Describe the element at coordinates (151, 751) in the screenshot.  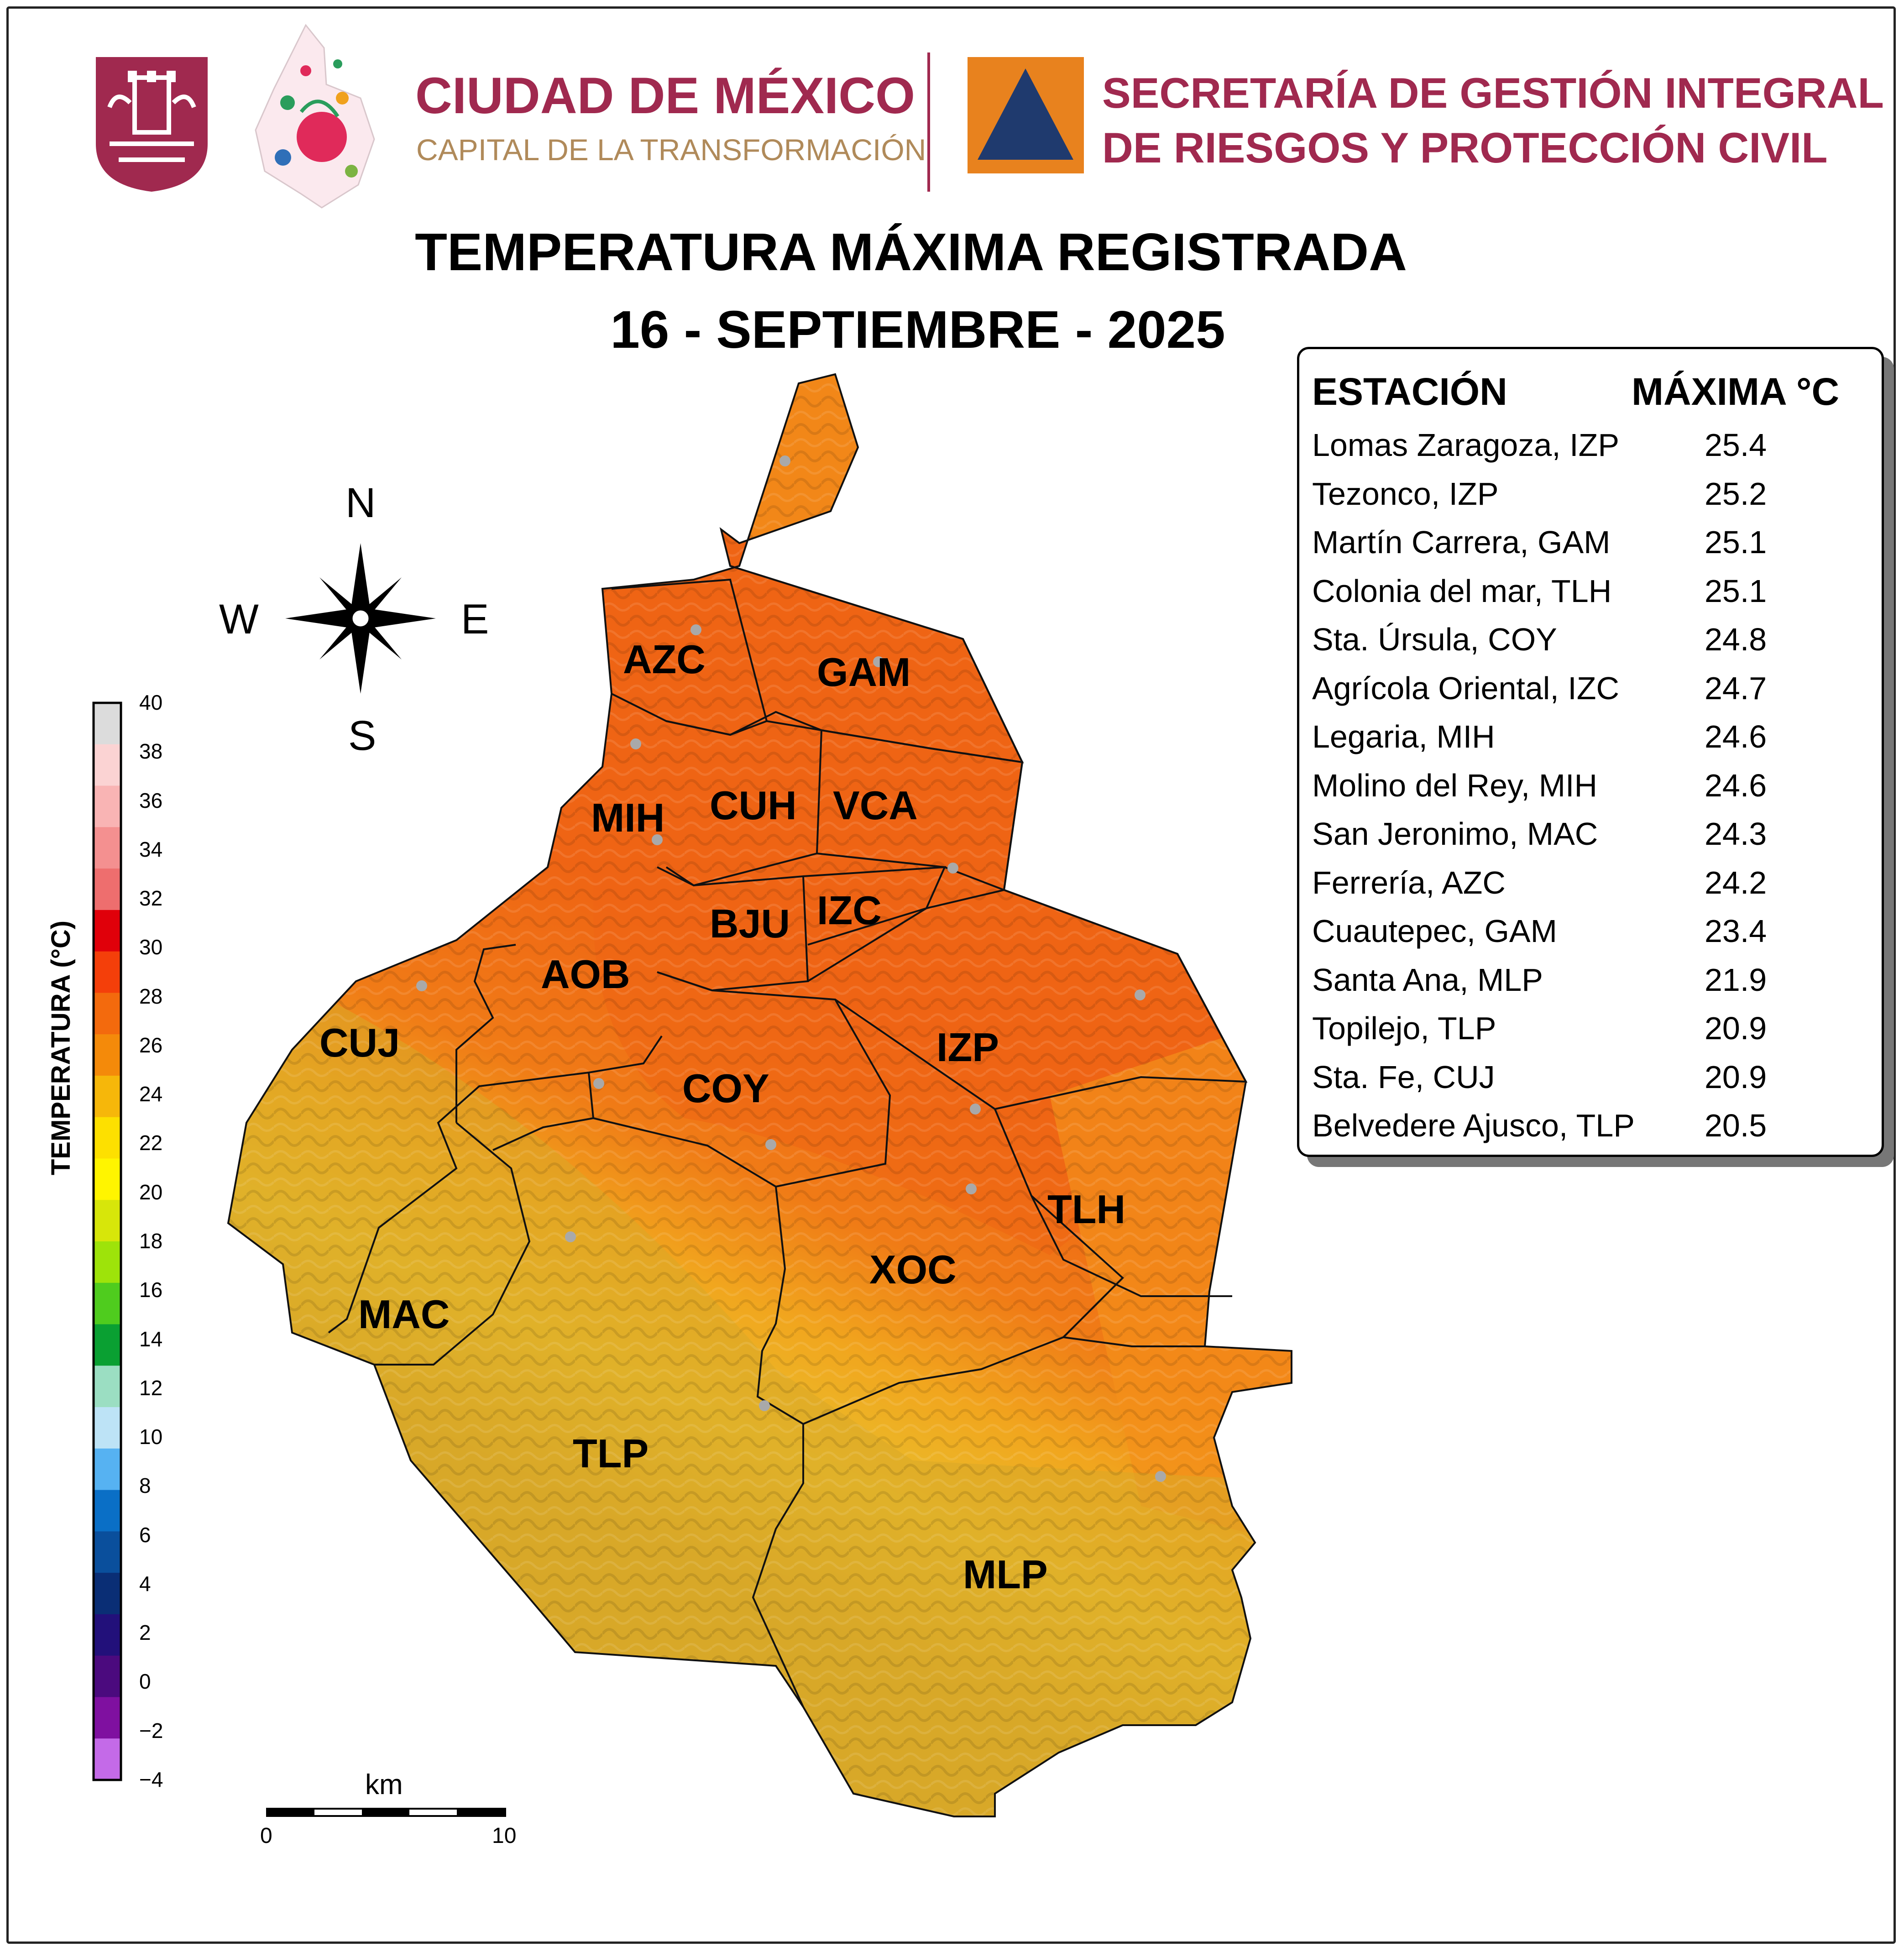
I see `colorbar-tick-label: 38` at that location.